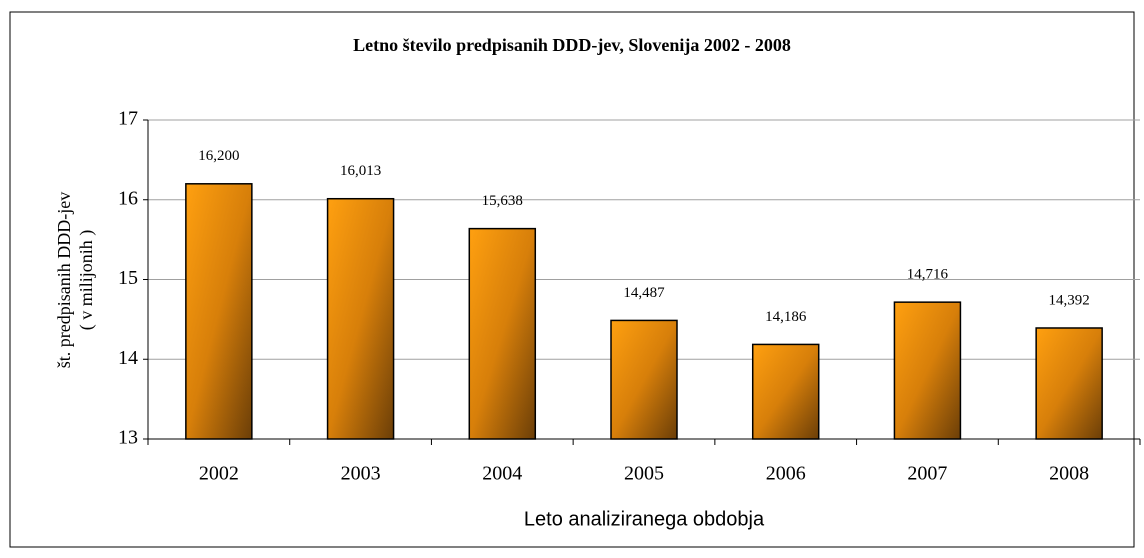  I want to click on data-label: 14,186, so click(786, 317).